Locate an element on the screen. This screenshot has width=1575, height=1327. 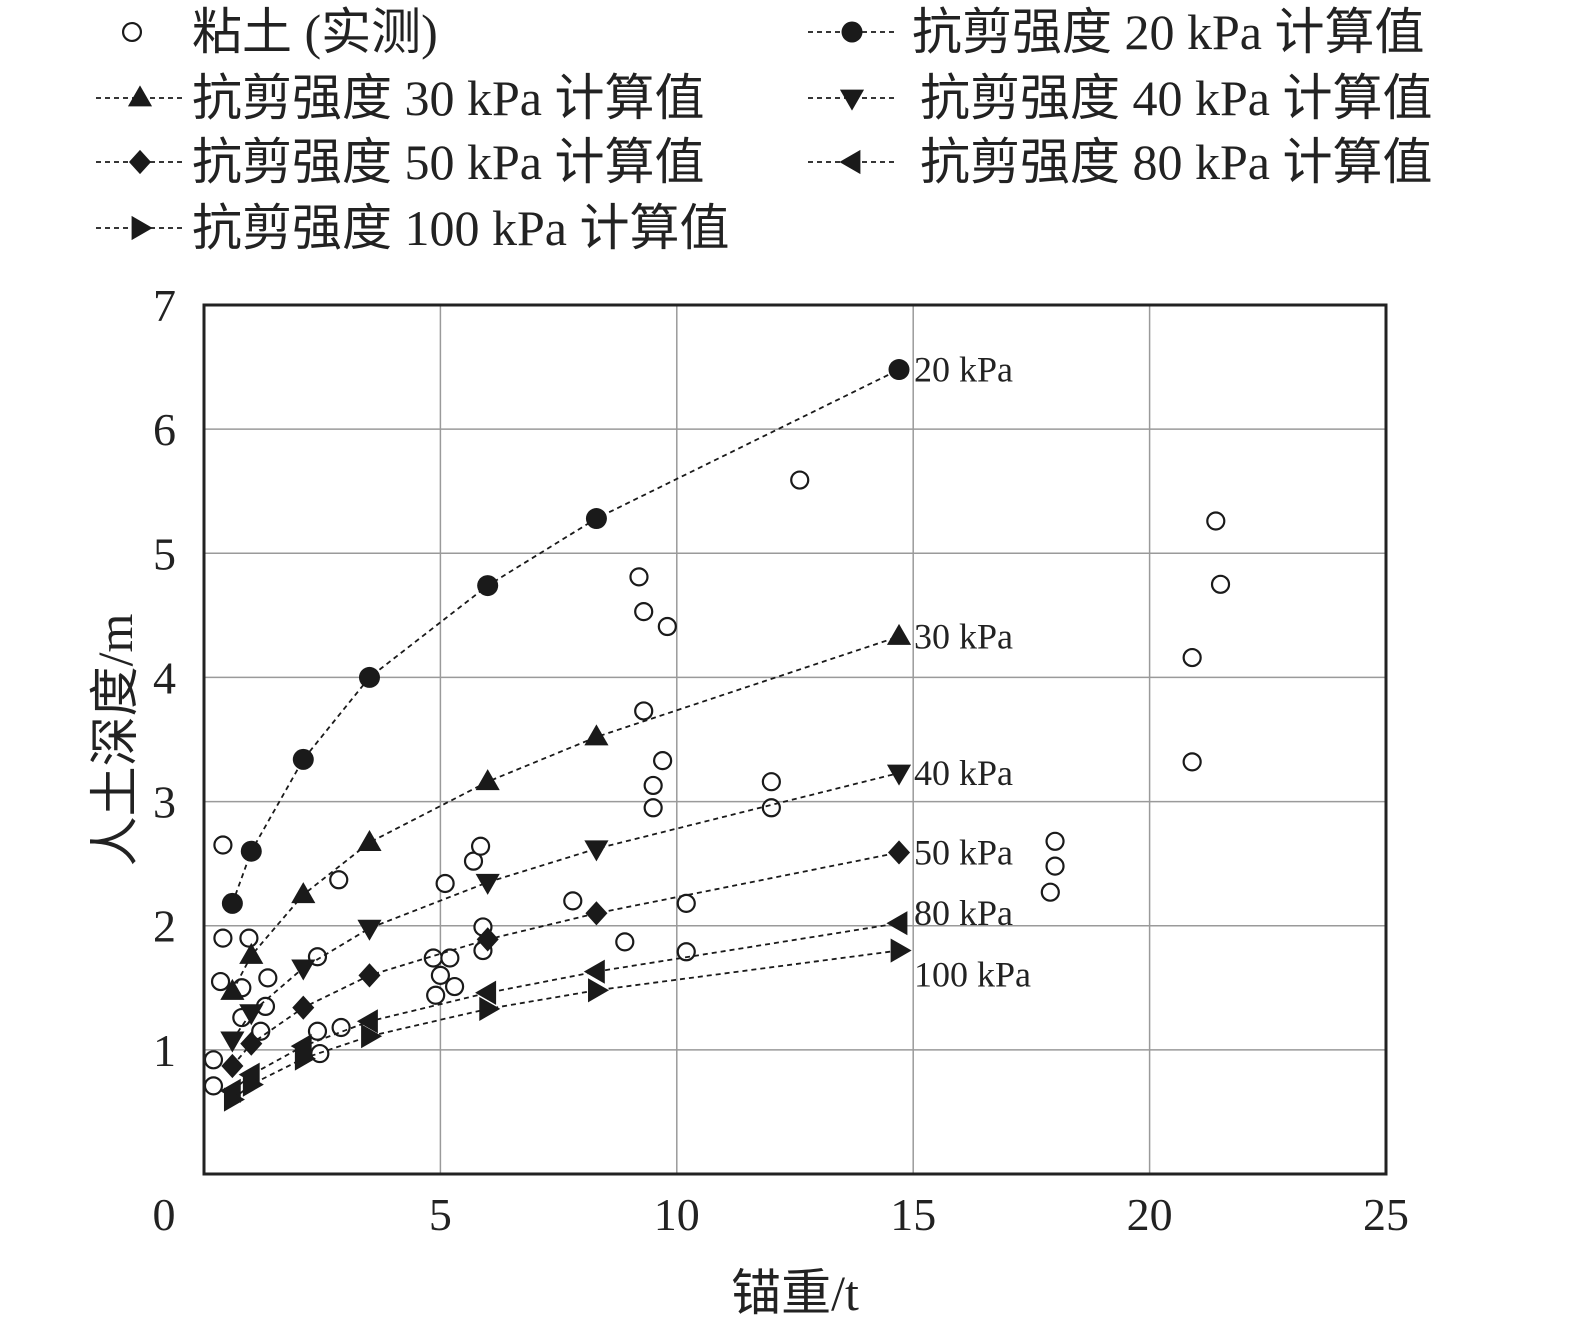
series-end-label: 20 kPa is located at coordinates (963, 370).